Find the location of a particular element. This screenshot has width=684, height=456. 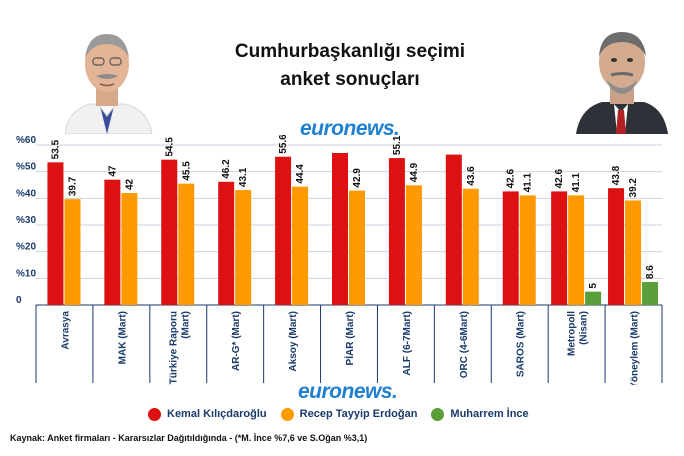

legend-item-kilicdaroglu: Kemal Kılıçdaroğlu is located at coordinates (207, 414).